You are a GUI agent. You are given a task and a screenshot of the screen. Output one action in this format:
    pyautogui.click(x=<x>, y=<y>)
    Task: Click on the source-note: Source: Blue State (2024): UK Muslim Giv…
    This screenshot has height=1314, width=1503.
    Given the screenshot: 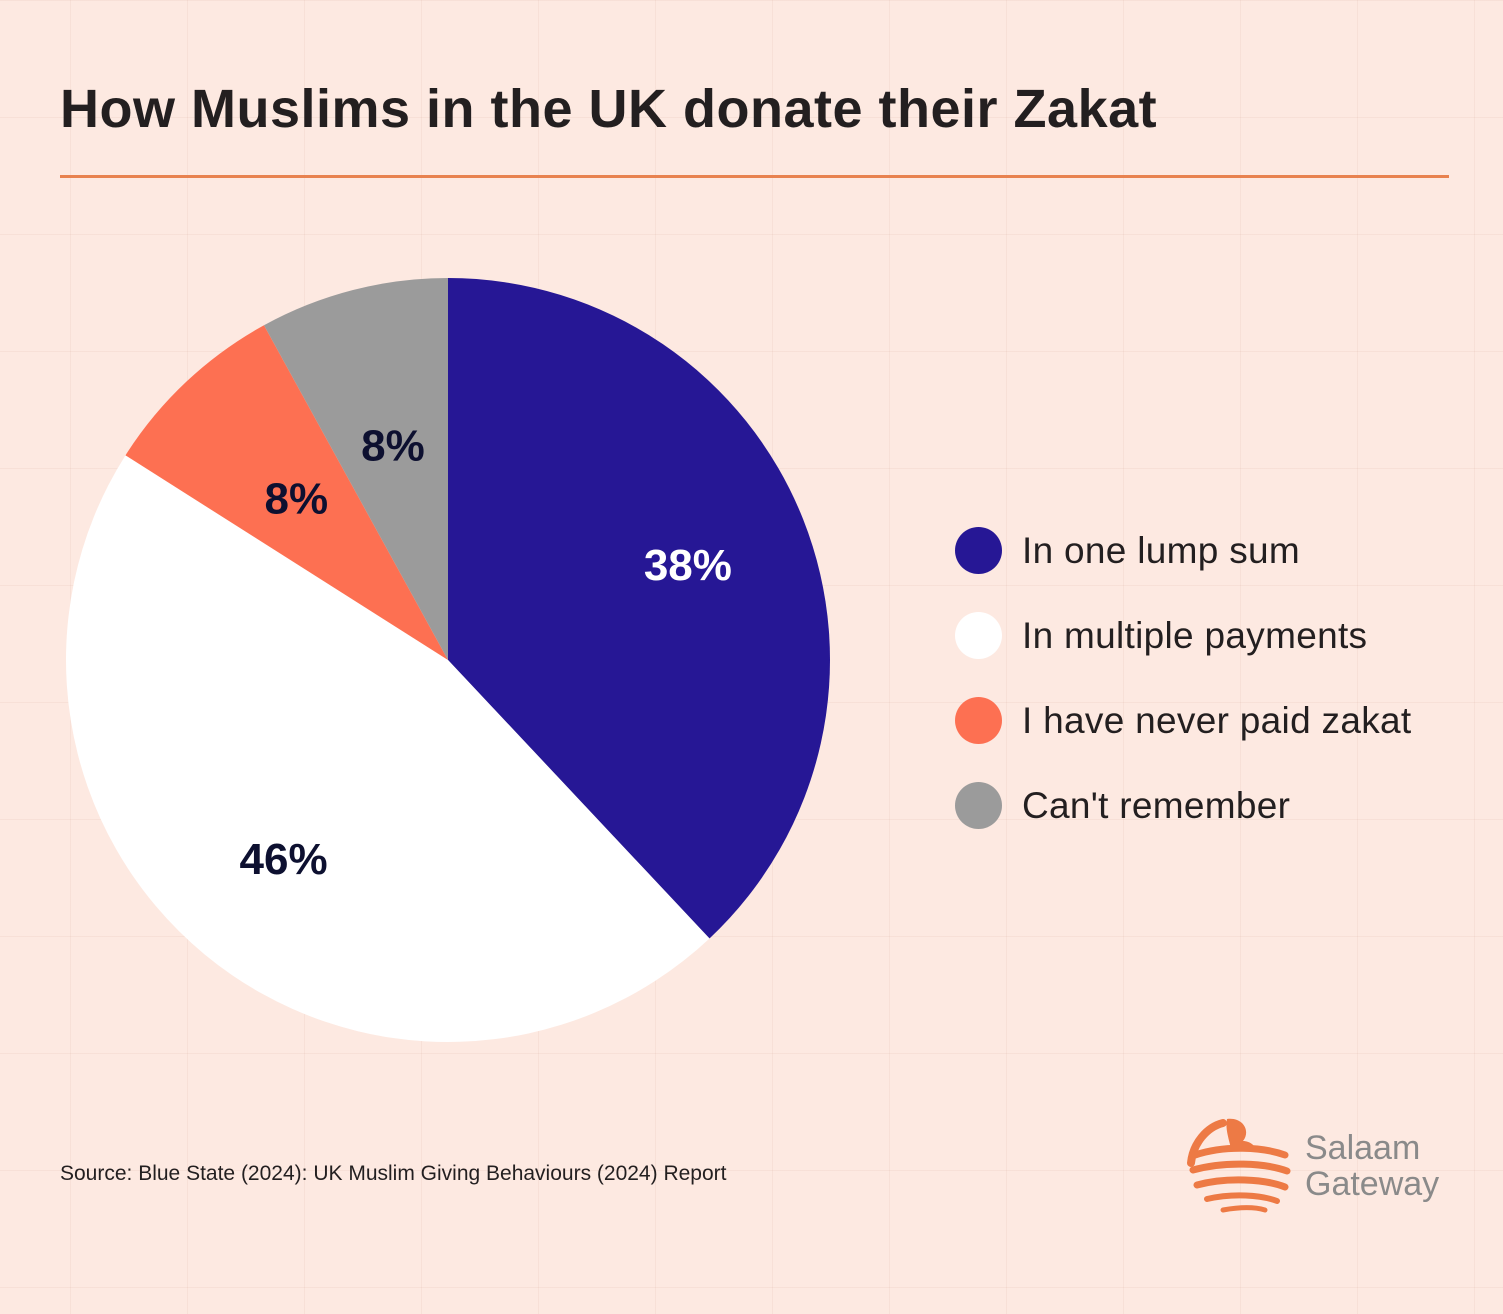 What is the action you would take?
    pyautogui.click(x=393, y=1173)
    